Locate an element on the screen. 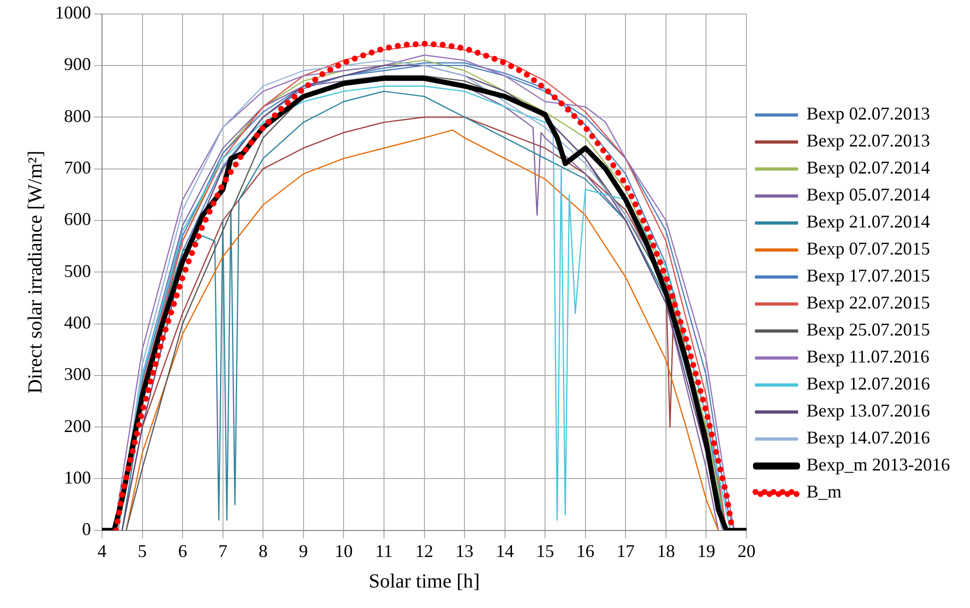 The image size is (970, 608). x-tick-label: 7 is located at coordinates (223, 550).